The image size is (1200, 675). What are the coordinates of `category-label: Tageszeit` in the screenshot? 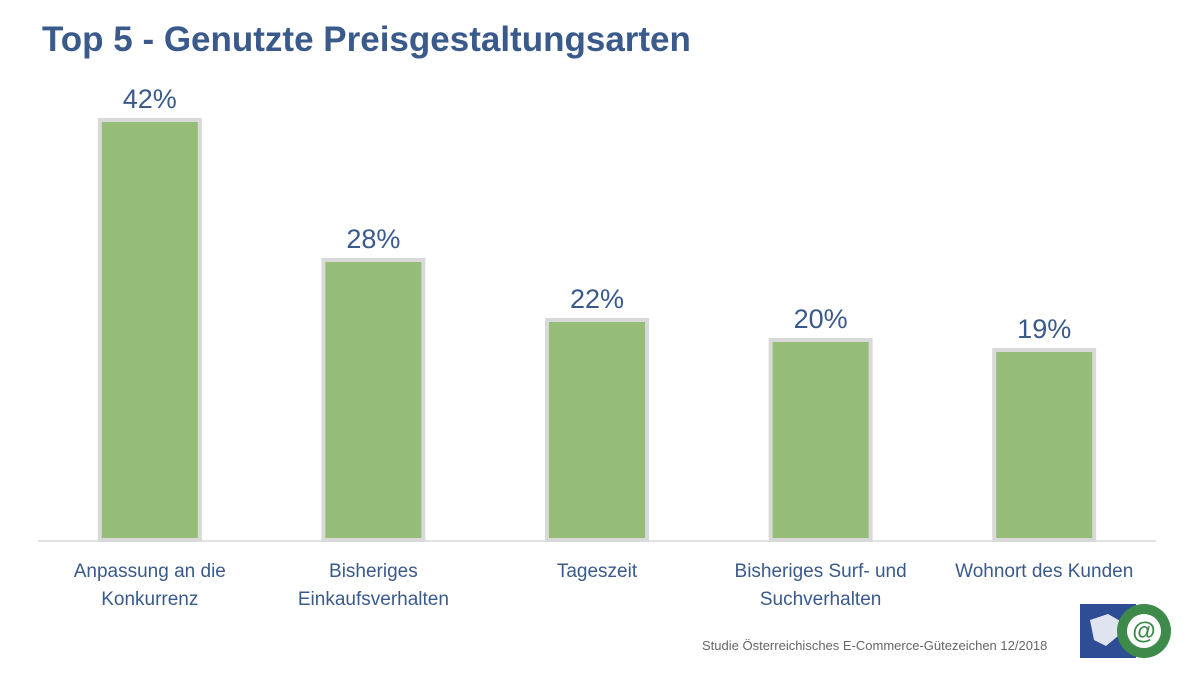 It's located at (597, 571).